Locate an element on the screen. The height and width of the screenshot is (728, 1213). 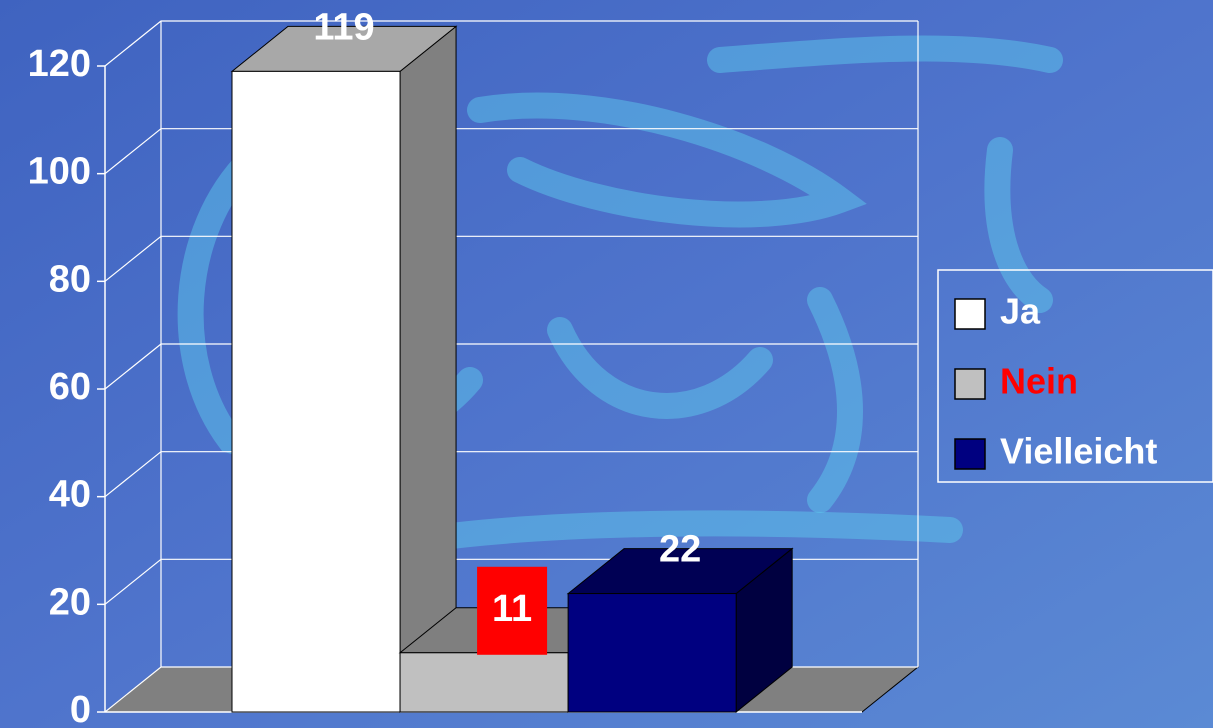
legend-box is located at coordinates (1075, 376).